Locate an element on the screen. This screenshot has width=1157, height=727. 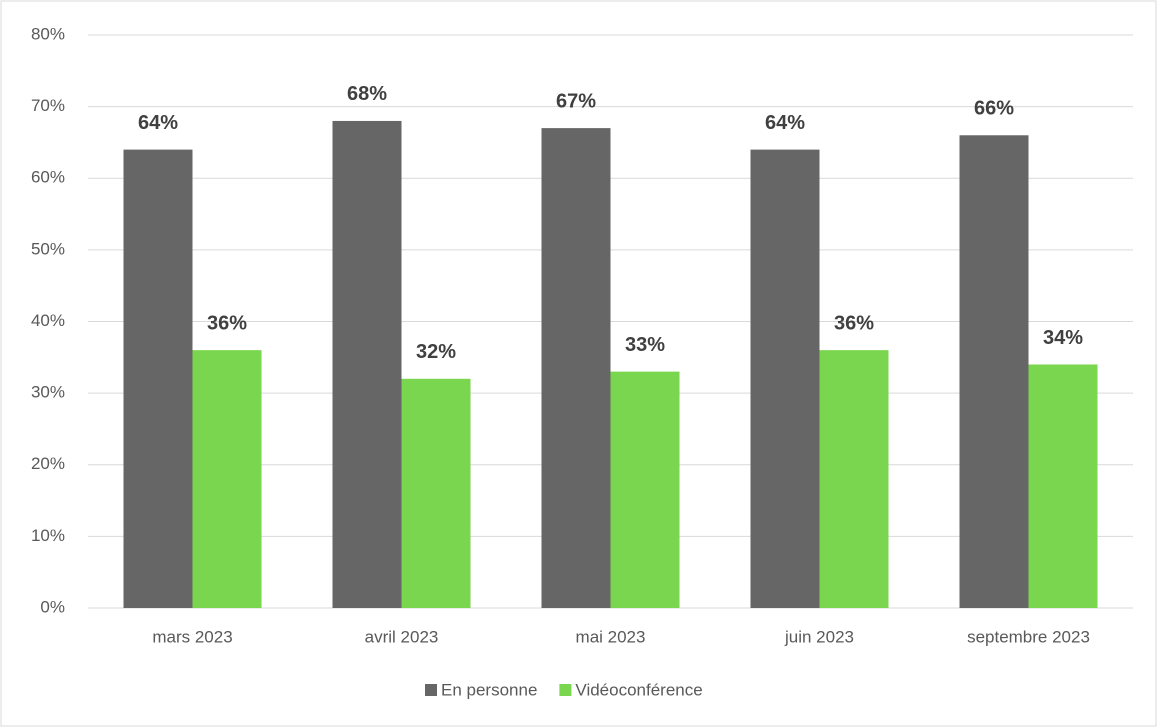
x-tick-label: septembre 2023 is located at coordinates (1028, 636).